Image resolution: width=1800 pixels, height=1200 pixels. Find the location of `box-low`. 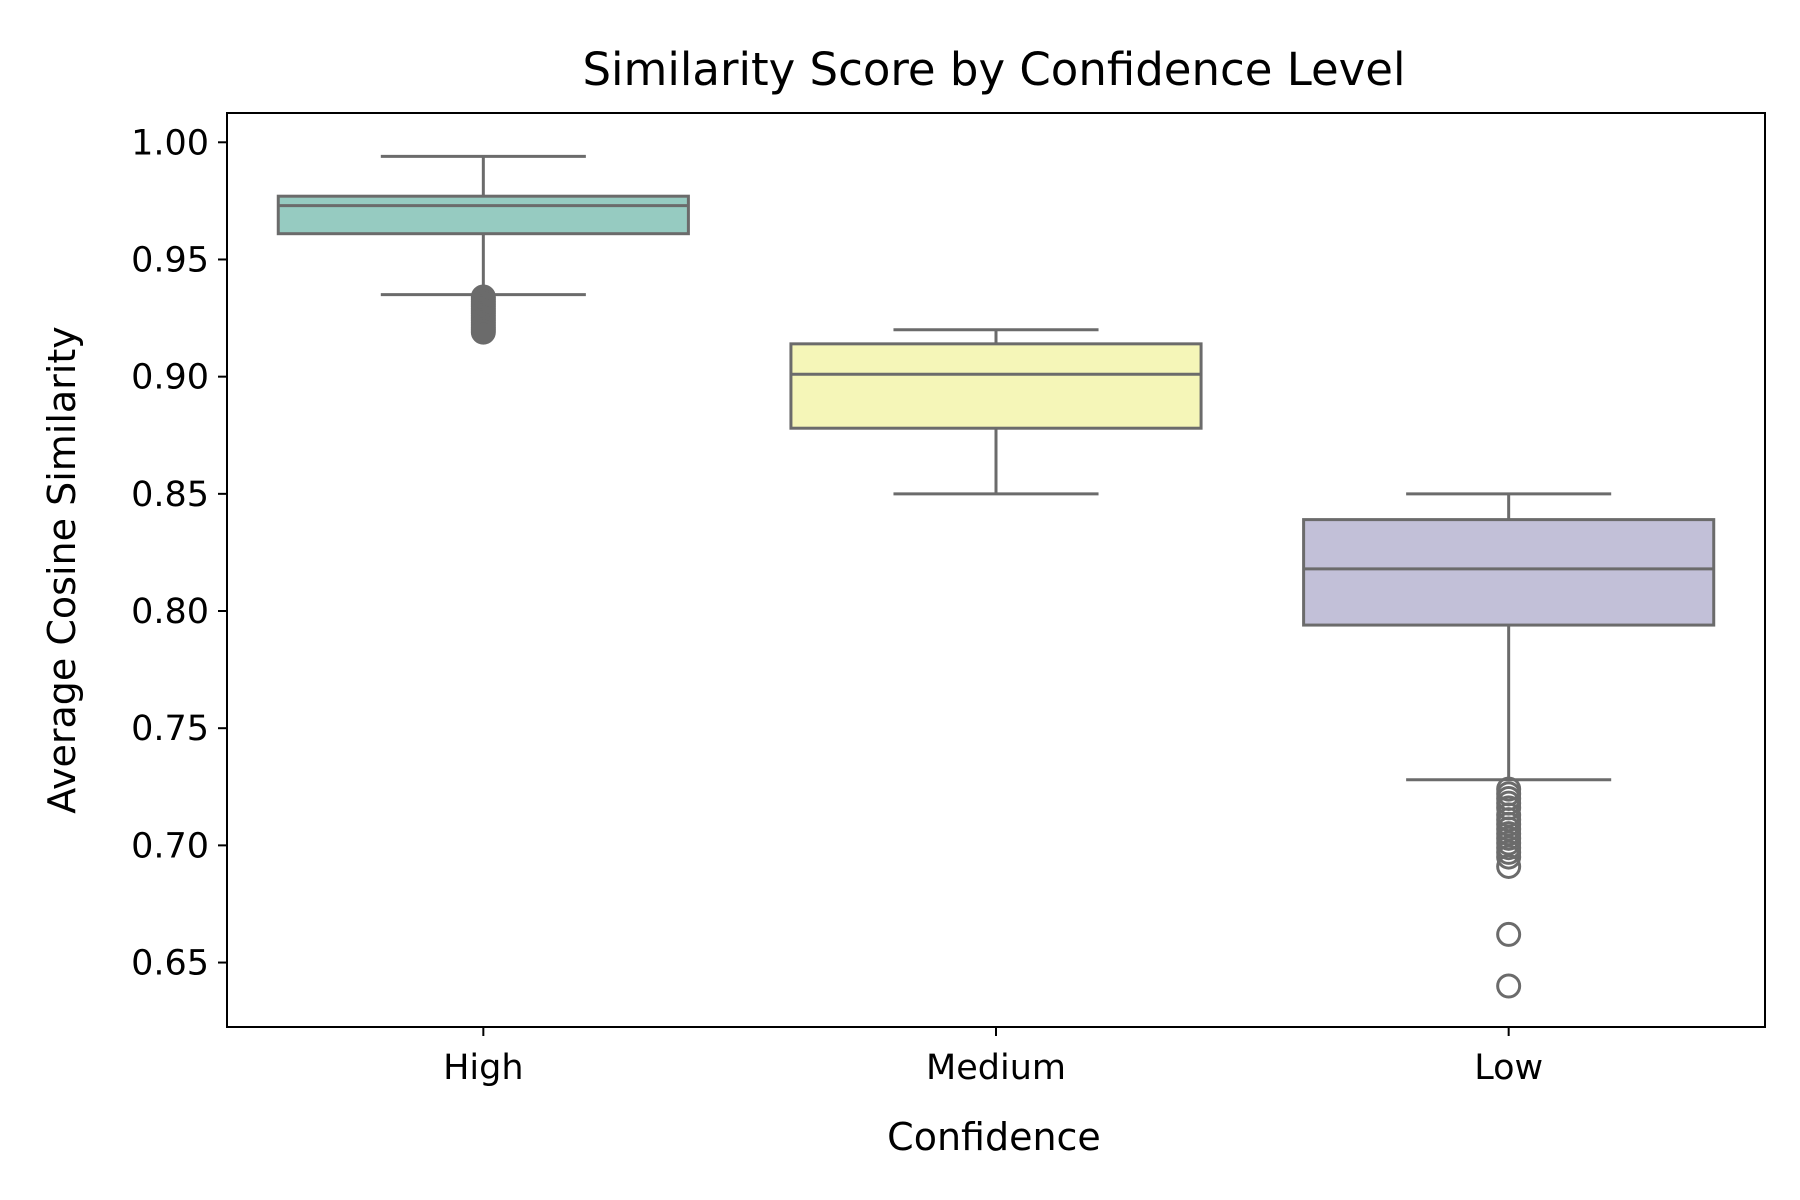

box-low is located at coordinates (1509, 572).